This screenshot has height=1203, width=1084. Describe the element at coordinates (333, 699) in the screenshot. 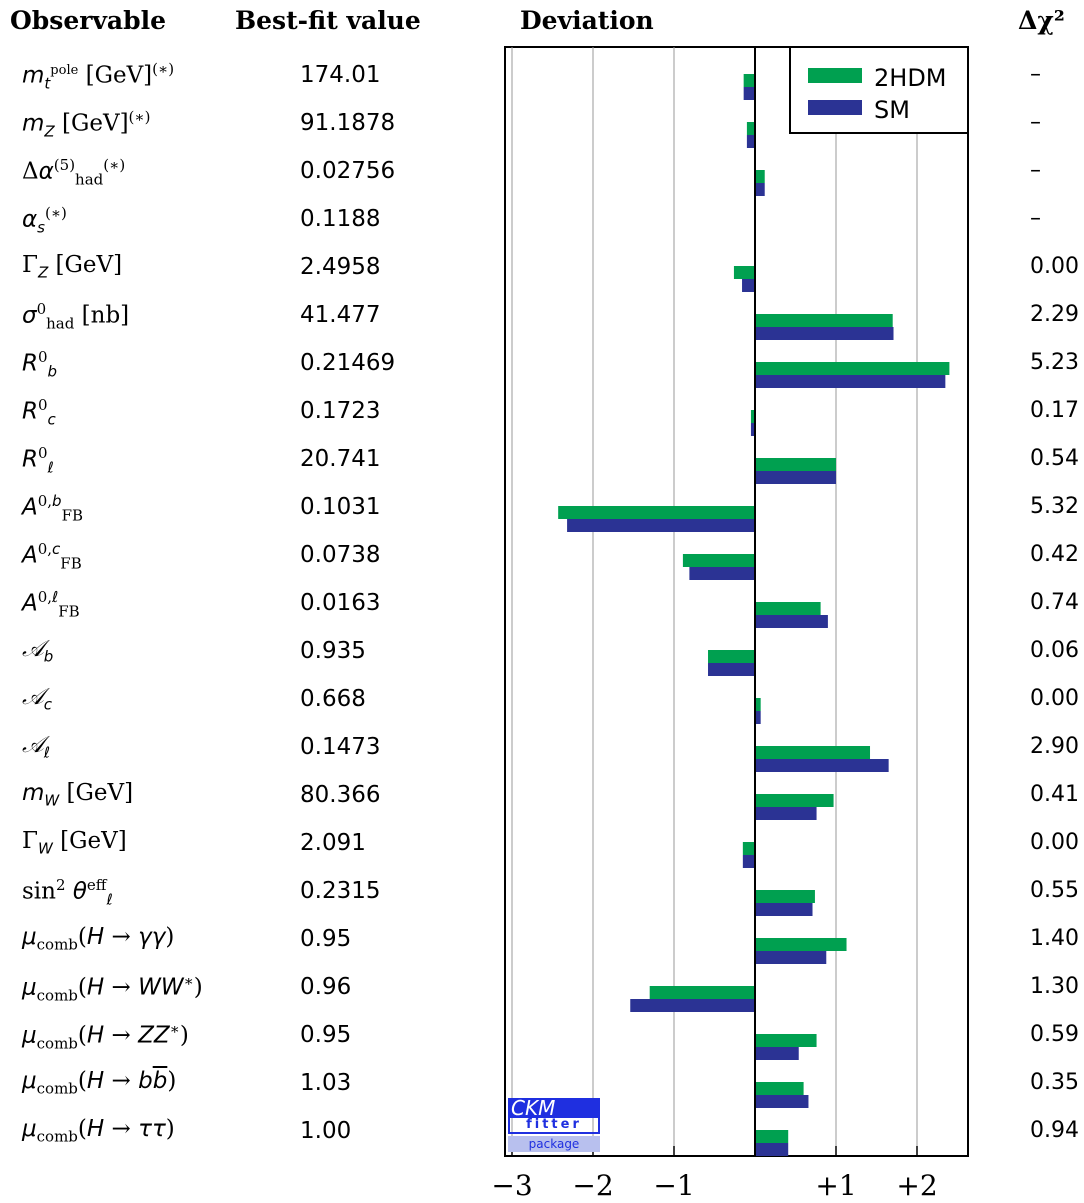

I see `row-value: 0.668` at that location.